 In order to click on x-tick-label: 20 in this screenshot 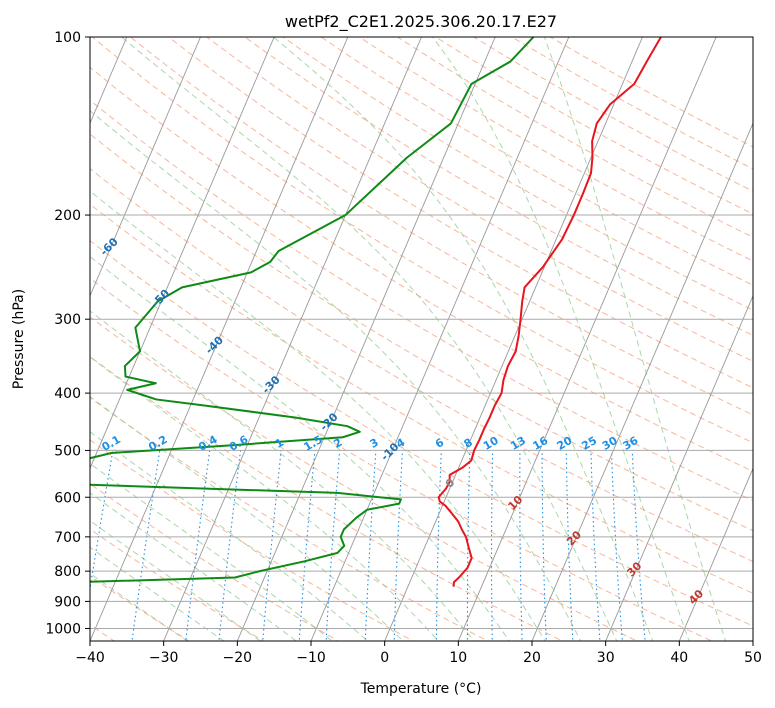, I will do `click(532, 658)`.